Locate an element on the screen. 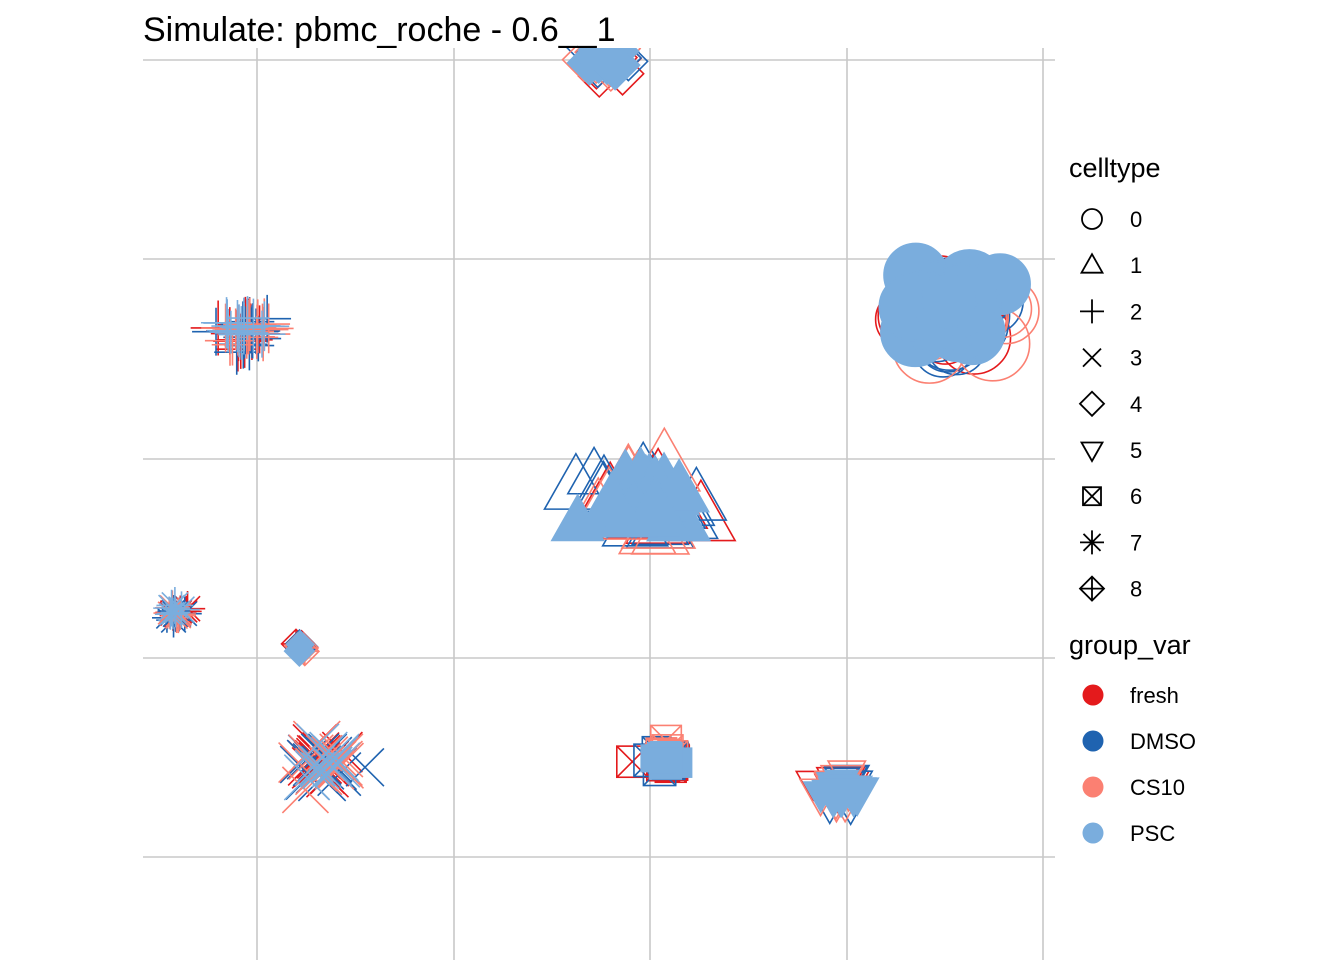  legend-shape-label: 7 is located at coordinates (1136, 542).